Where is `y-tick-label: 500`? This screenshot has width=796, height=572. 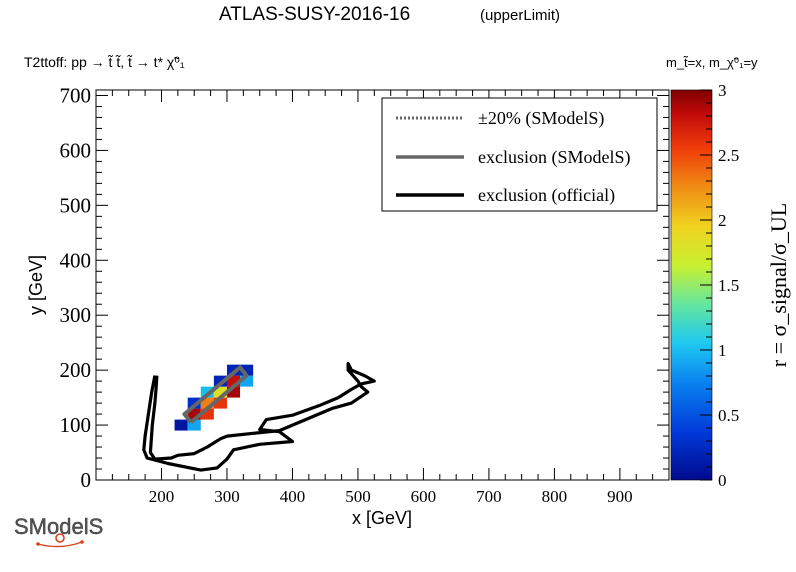 y-tick-label: 500 is located at coordinates (76, 205).